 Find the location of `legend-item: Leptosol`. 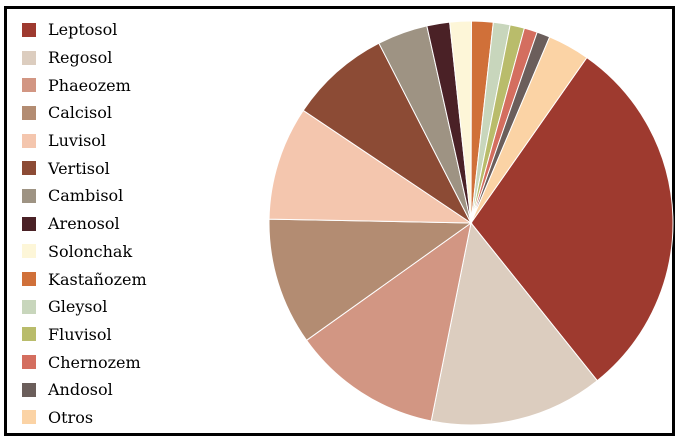

legend-item: Leptosol is located at coordinates (122, 30).